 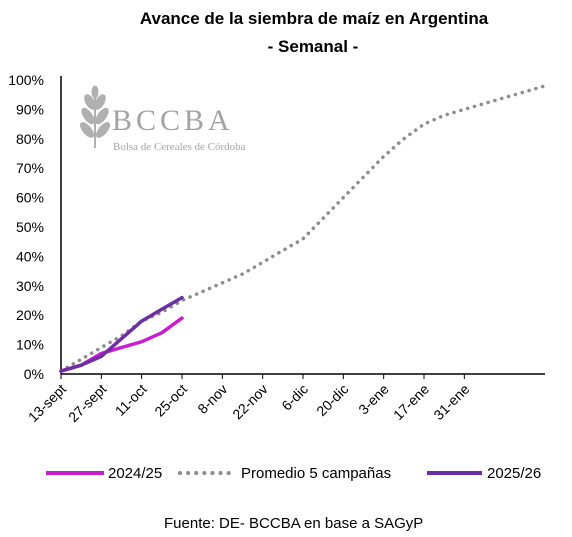 I want to click on y-tick-label: 10%, so click(x=30, y=345).